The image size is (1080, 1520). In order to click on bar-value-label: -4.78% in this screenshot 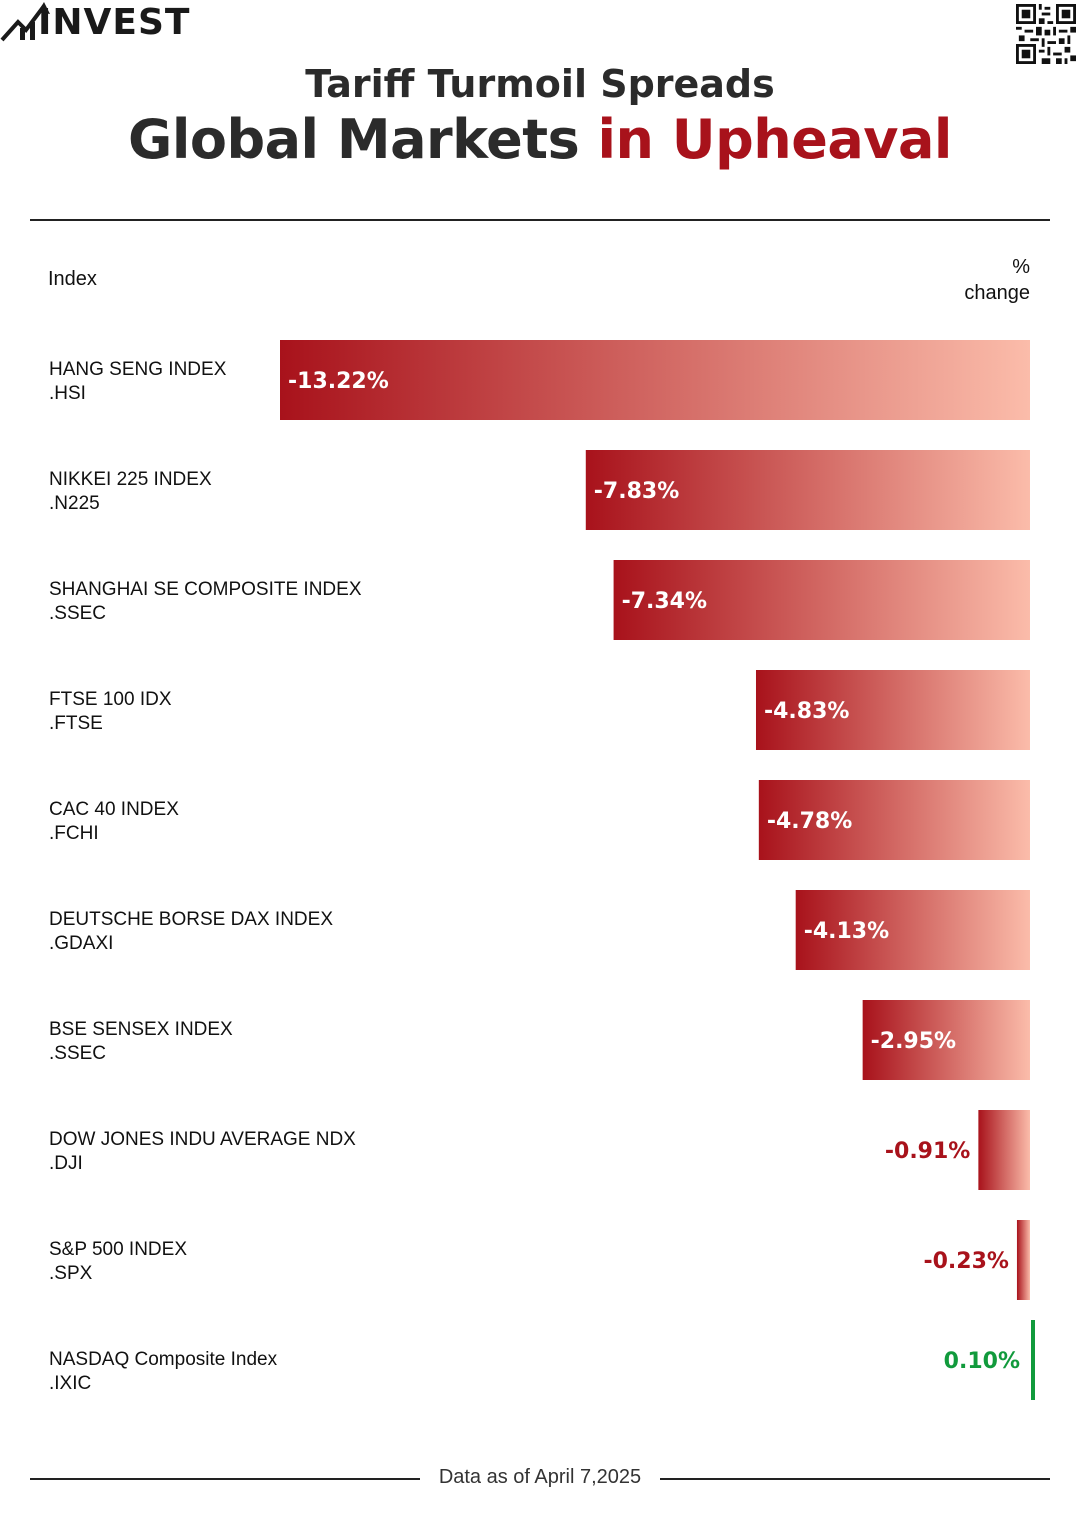, I will do `click(809, 821)`.